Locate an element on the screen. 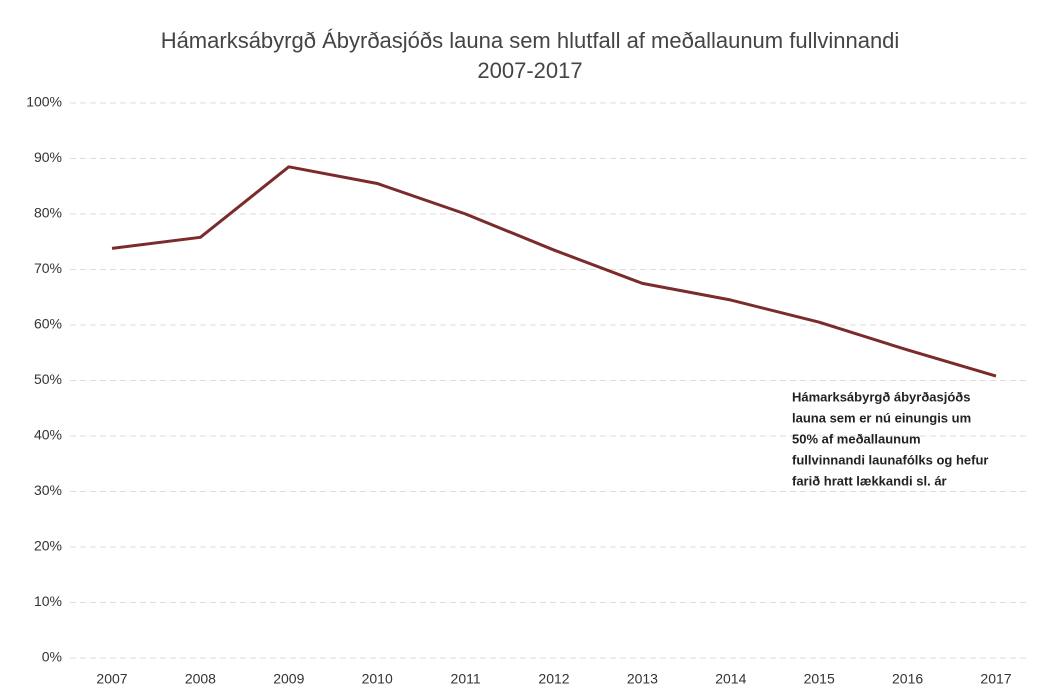 The height and width of the screenshot is (689, 1039). y-tick-label: 50% is located at coordinates (48, 379).